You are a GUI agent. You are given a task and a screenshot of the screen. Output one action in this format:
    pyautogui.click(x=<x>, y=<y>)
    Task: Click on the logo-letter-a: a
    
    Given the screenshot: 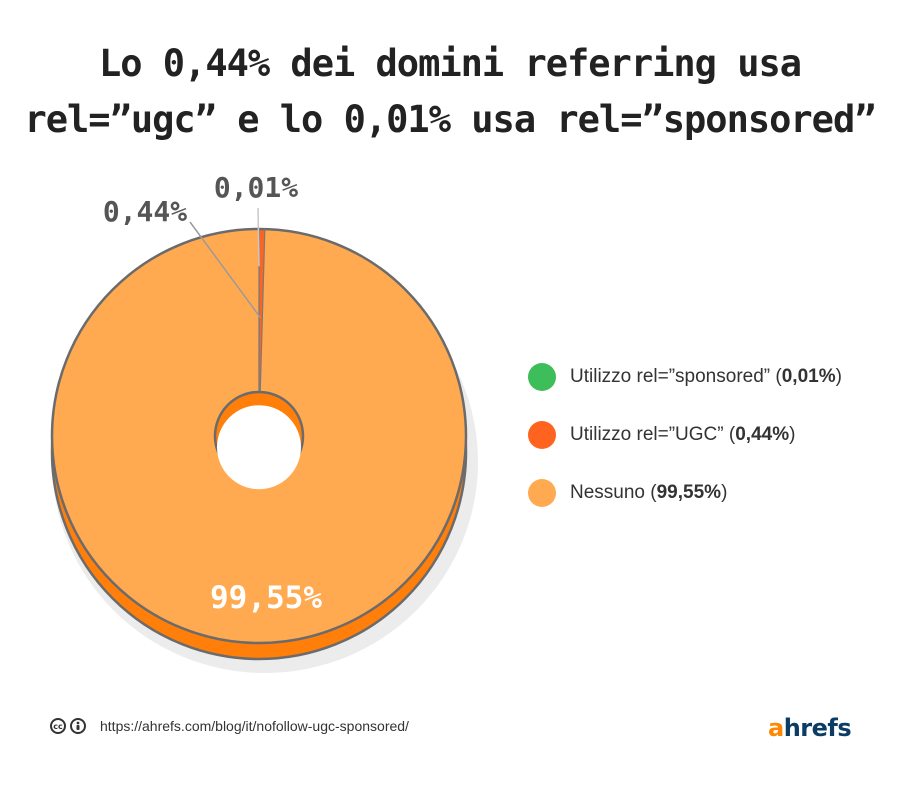 What is the action you would take?
    pyautogui.click(x=776, y=728)
    